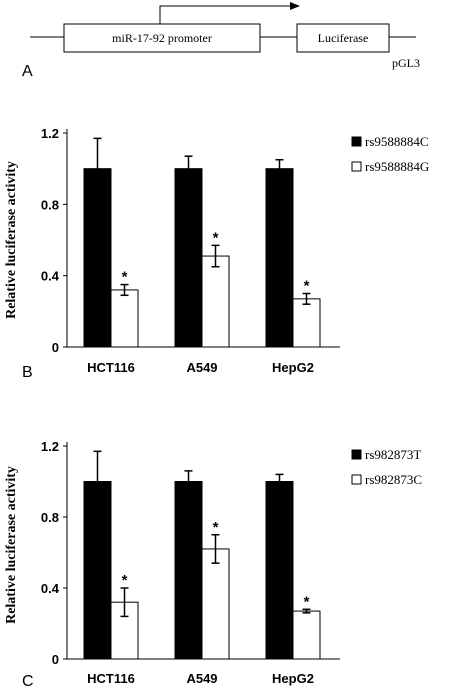 The width and height of the screenshot is (450, 698). I want to click on promoter-box, so click(162, 38).